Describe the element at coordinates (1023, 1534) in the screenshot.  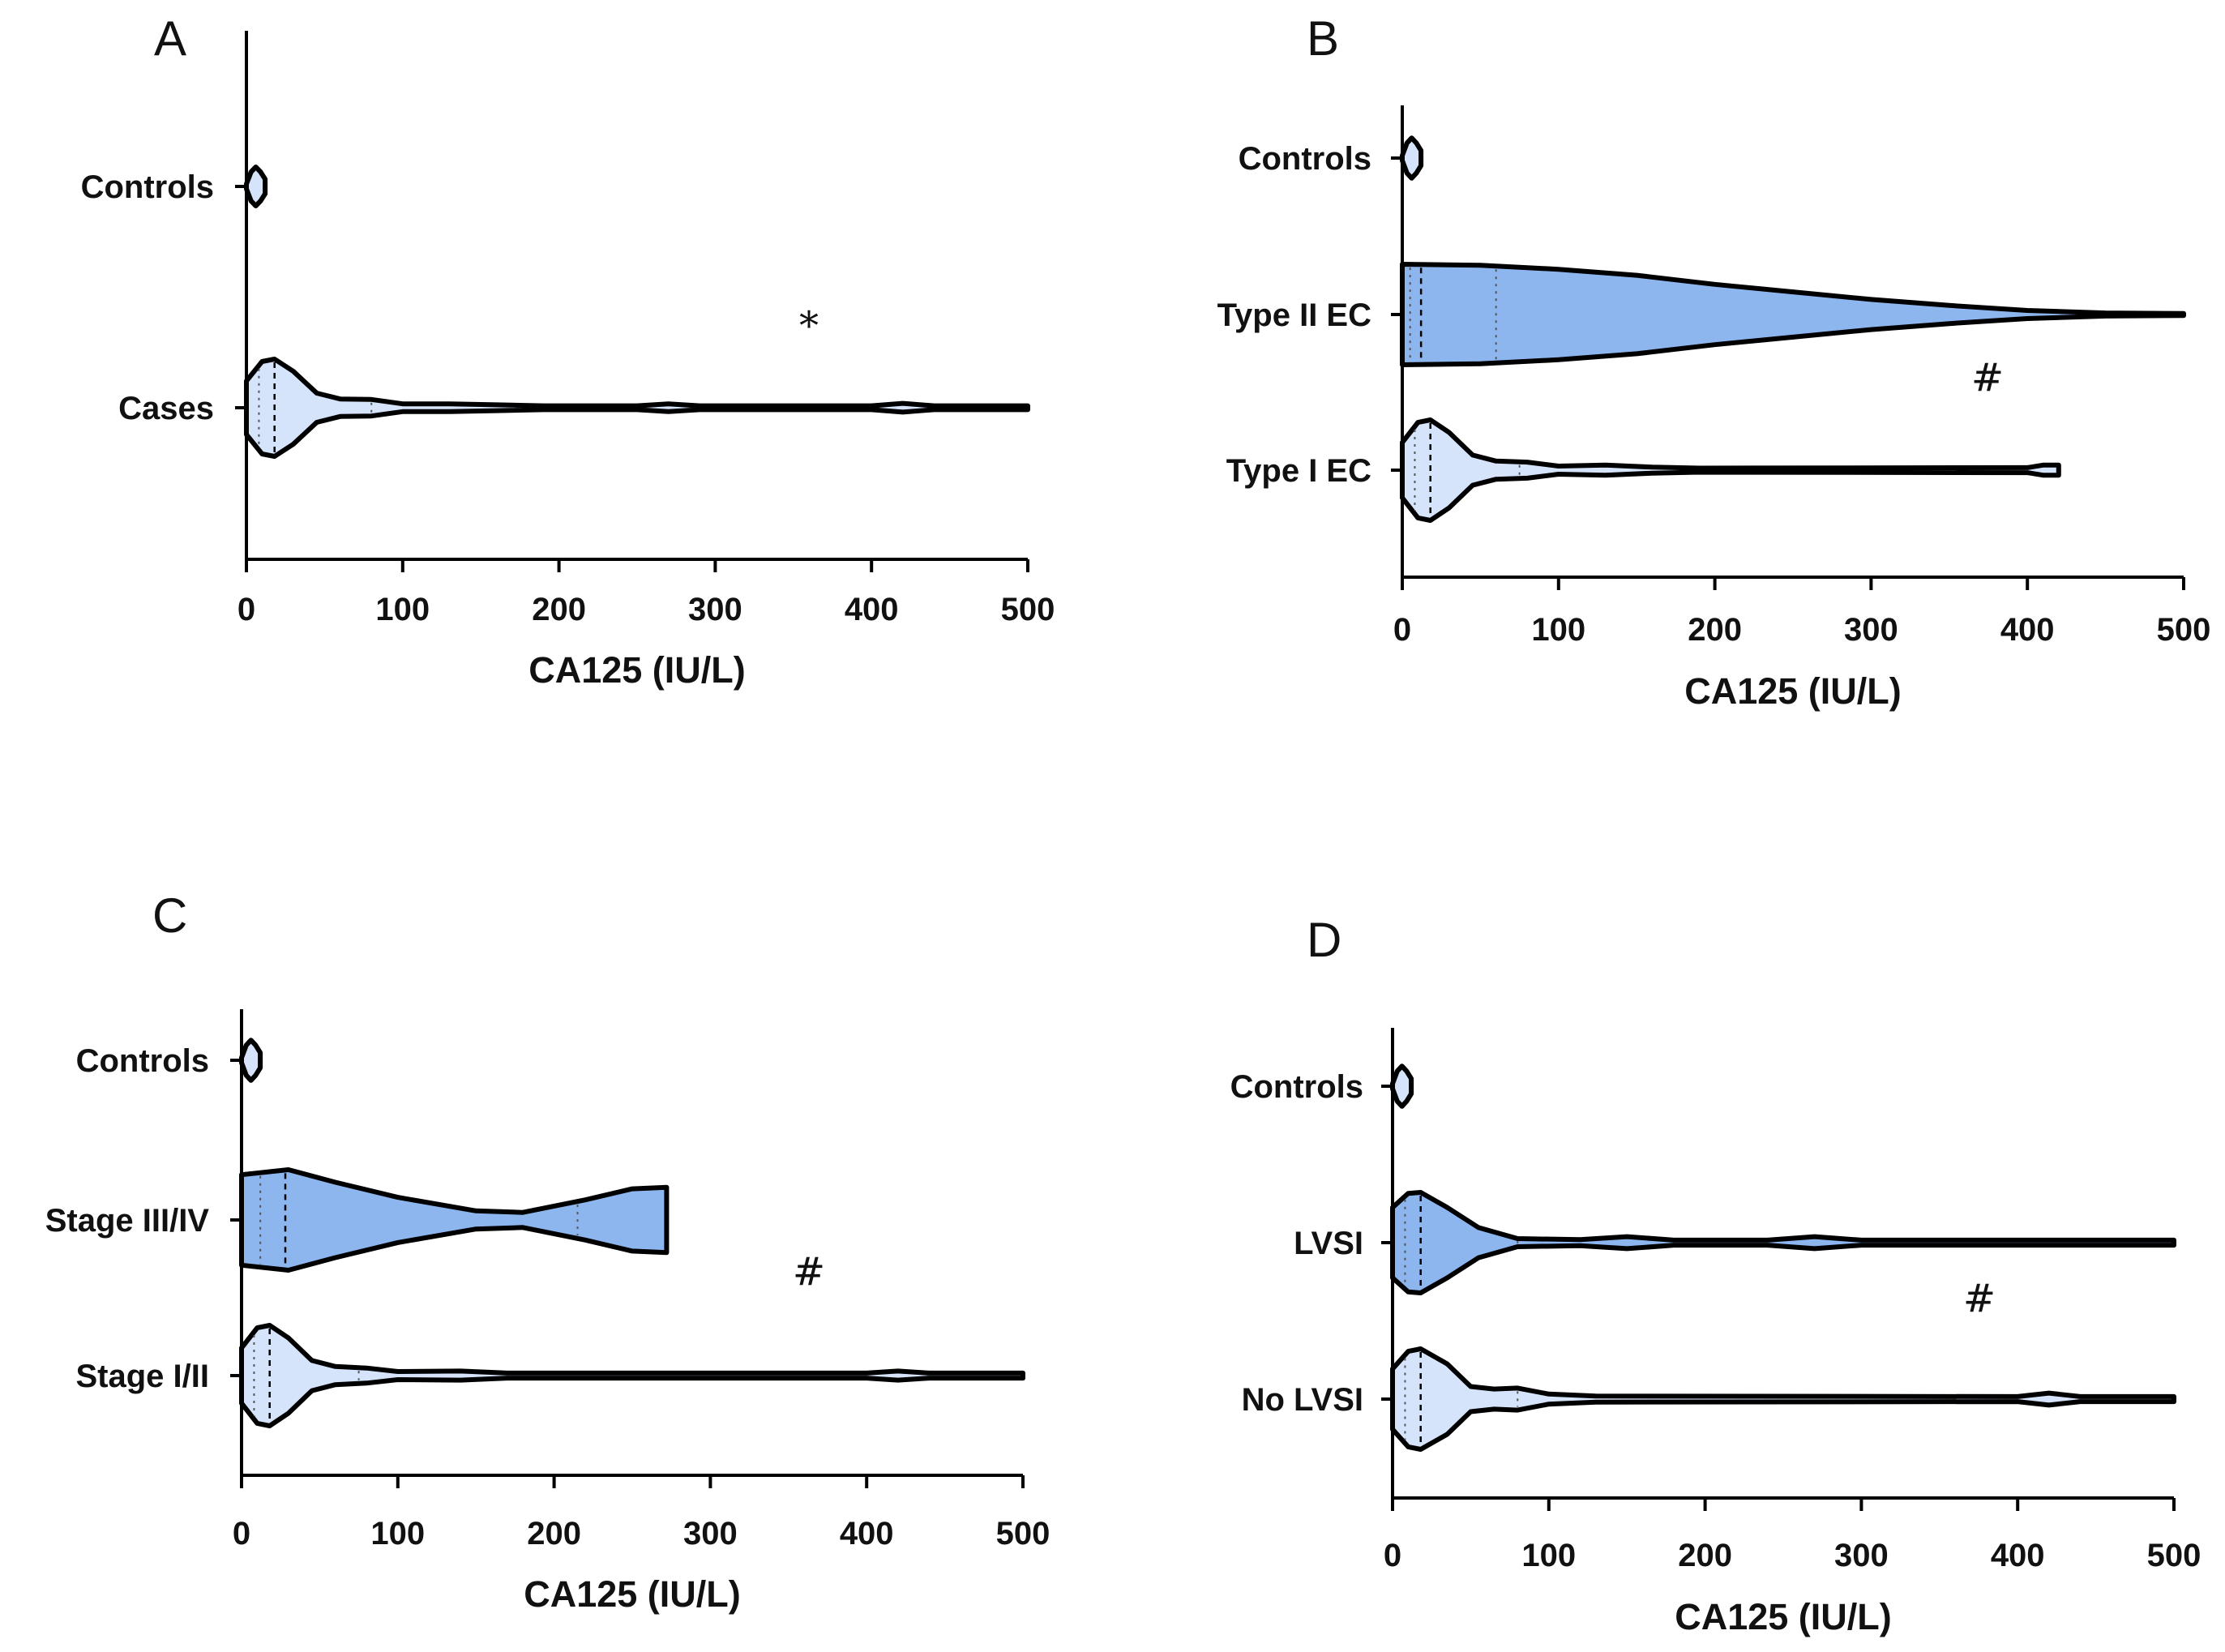
I see `x-tick-label-c-500: 500` at that location.